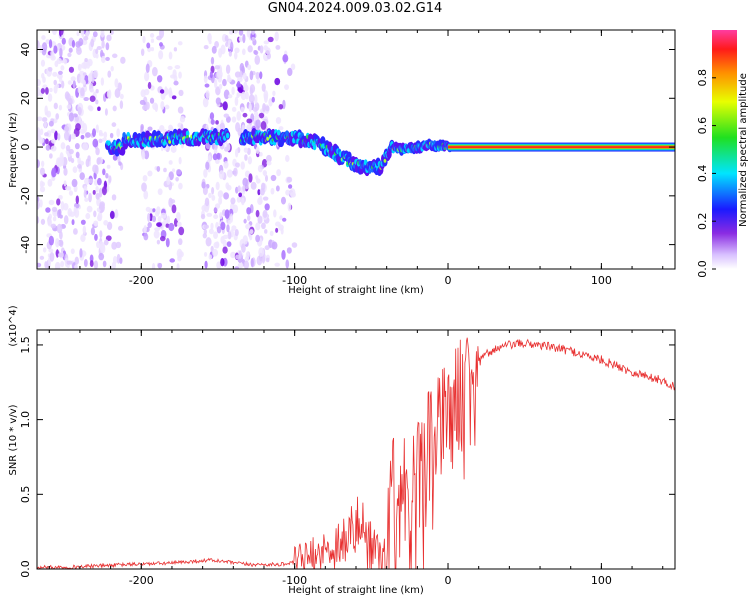 This screenshot has width=750, height=600. I want to click on ridge-peak, so click(385, 160).